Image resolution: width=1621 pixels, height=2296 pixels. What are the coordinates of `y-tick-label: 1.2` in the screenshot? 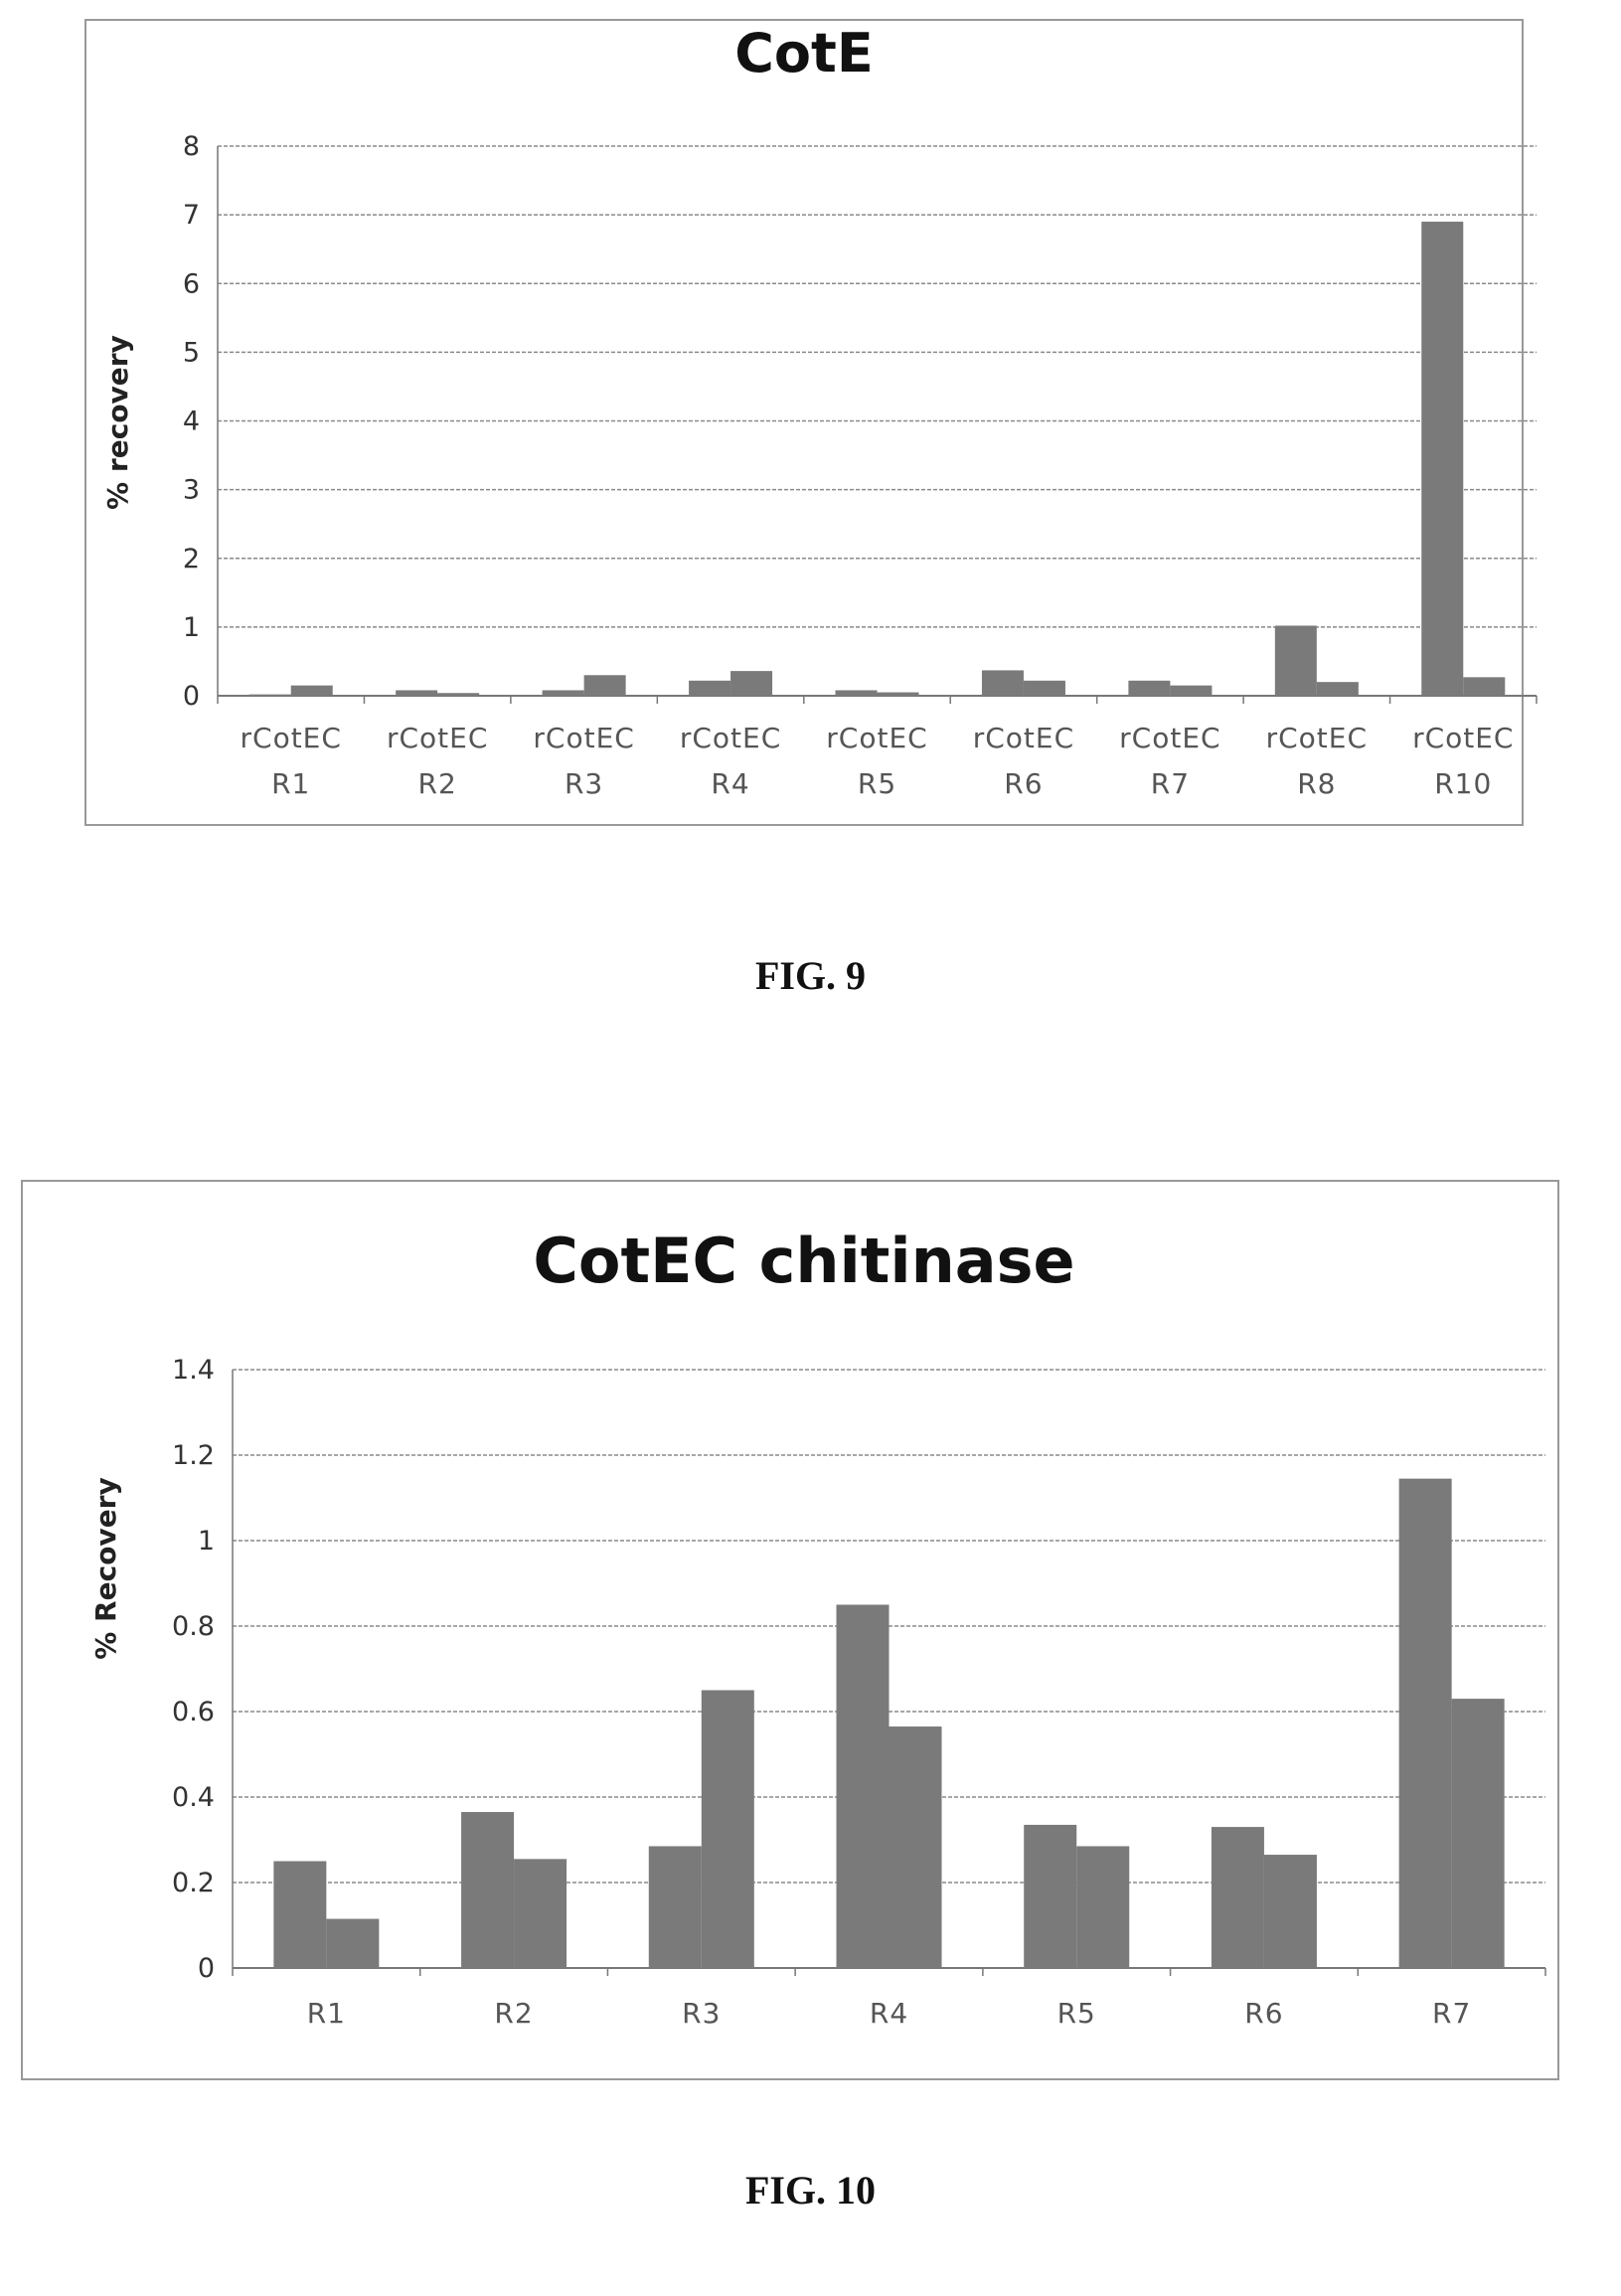 It's located at (193, 1455).